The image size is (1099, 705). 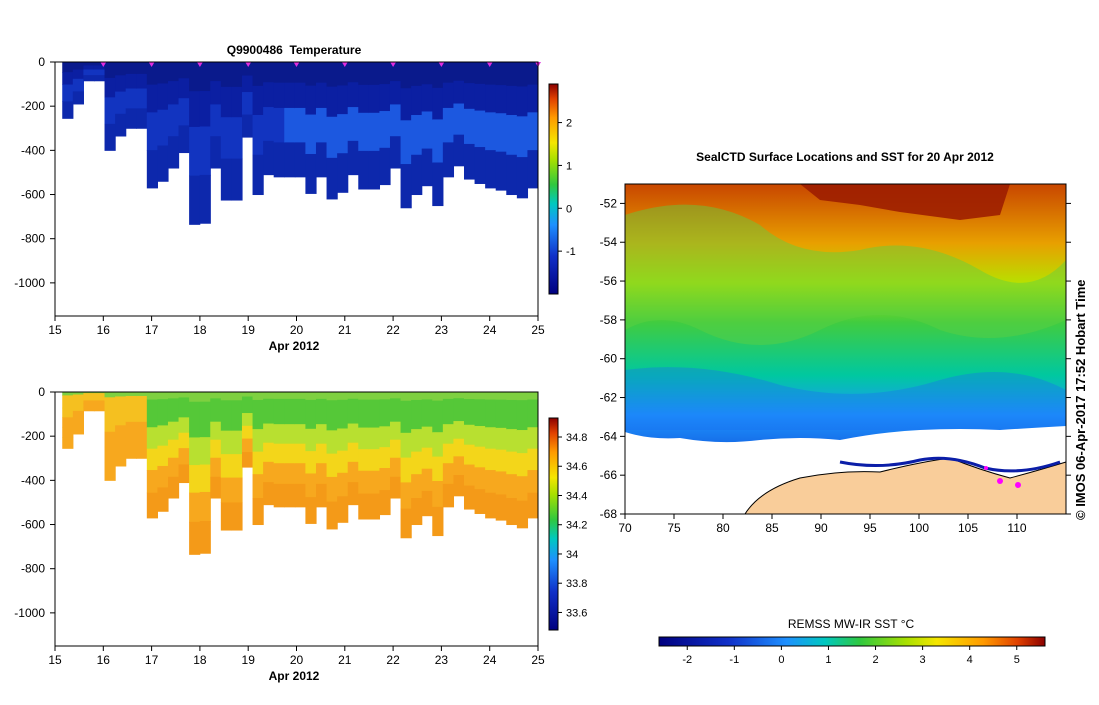 What do you see at coordinates (33, 195) in the screenshot?
I see `y-tick-label: -600` at bounding box center [33, 195].